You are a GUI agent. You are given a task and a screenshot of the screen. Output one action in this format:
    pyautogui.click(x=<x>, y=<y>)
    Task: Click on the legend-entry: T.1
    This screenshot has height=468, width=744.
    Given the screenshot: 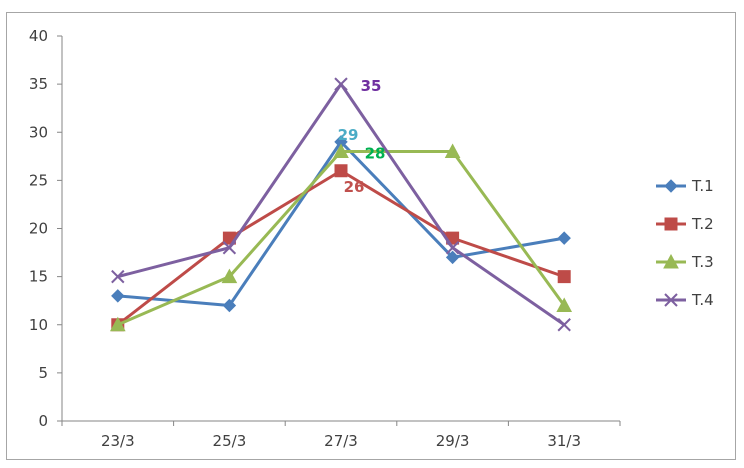 What is the action you would take?
    pyautogui.click(x=685, y=186)
    